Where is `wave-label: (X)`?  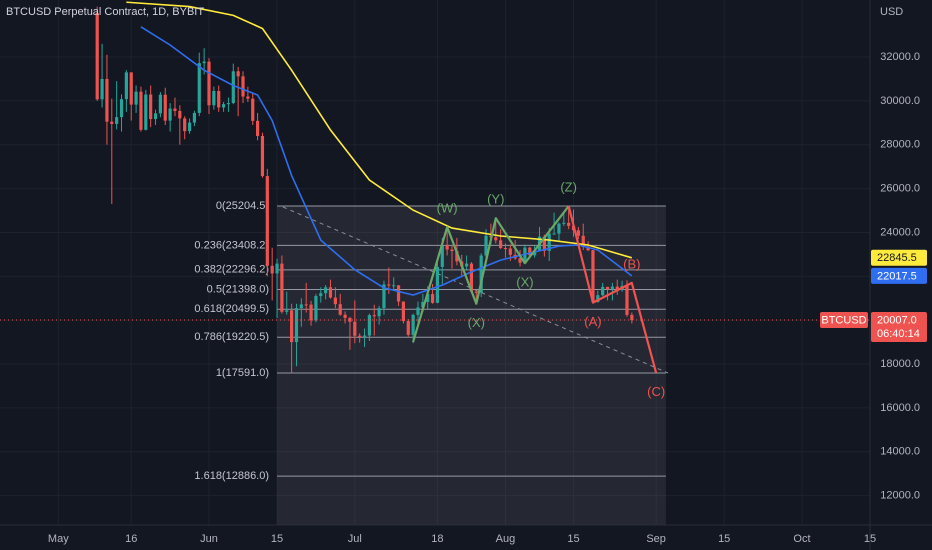
wave-label: (X) is located at coordinates (524, 282).